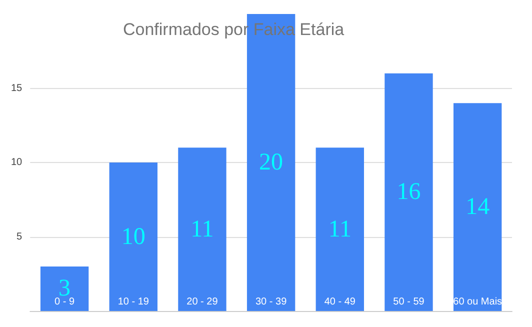 This screenshot has height=327, width=532. I want to click on y-tick-label: 10, so click(17, 162).